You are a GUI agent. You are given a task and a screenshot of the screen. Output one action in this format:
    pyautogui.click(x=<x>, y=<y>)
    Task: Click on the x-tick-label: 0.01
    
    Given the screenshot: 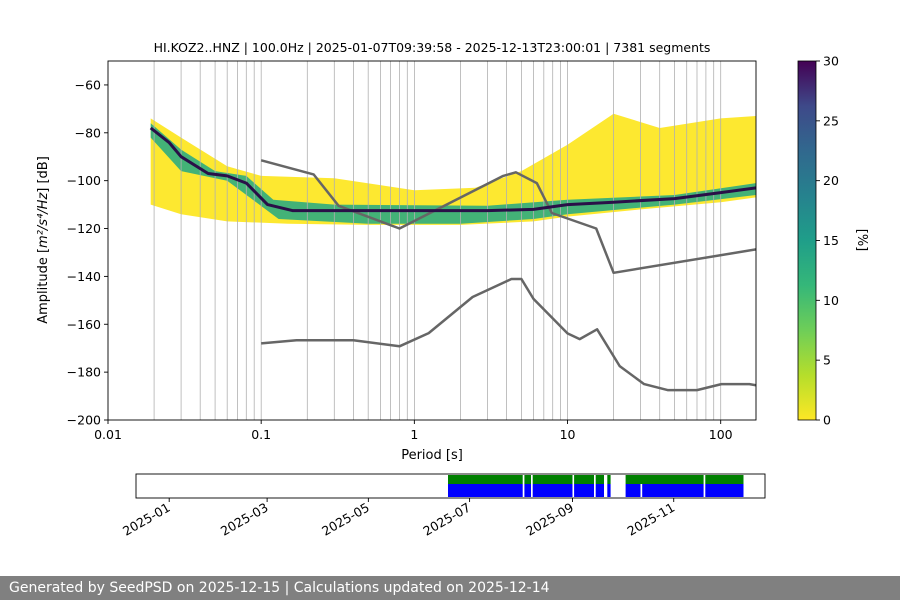 What is the action you would take?
    pyautogui.click(x=108, y=434)
    